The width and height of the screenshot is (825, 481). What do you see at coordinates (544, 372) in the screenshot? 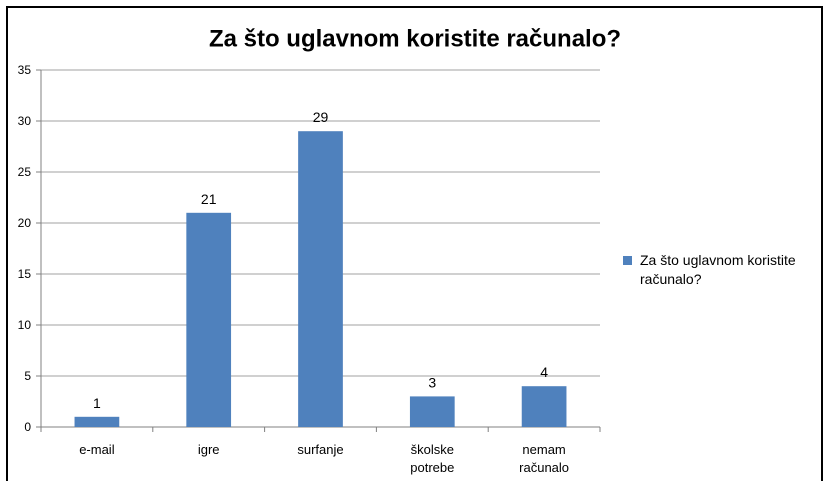
I see `data-label: 4` at bounding box center [544, 372].